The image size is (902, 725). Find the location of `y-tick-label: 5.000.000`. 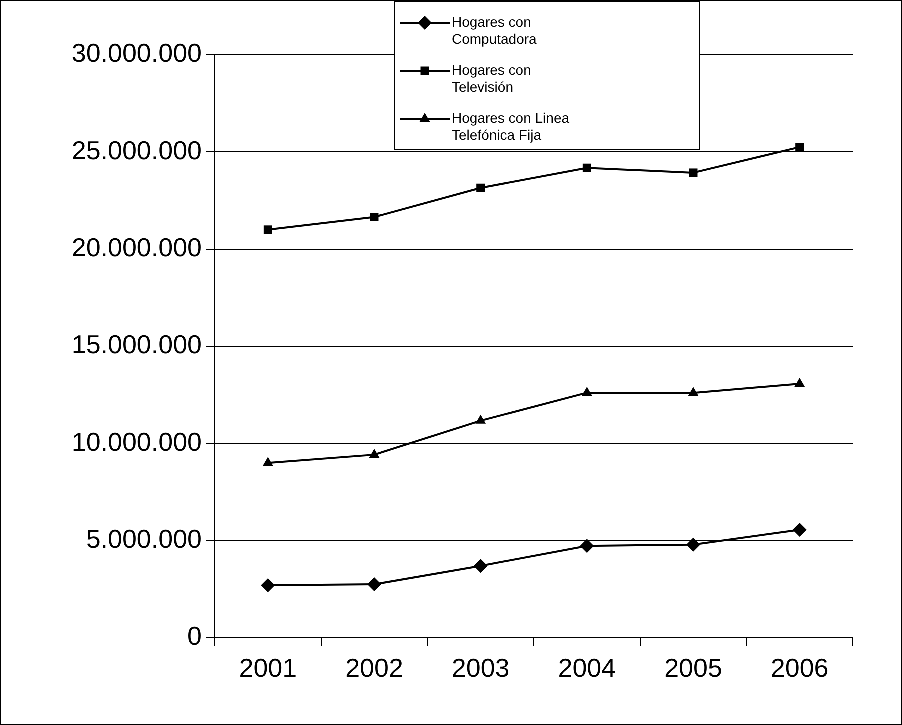

y-tick-label: 5.000.000 is located at coordinates (144, 539).